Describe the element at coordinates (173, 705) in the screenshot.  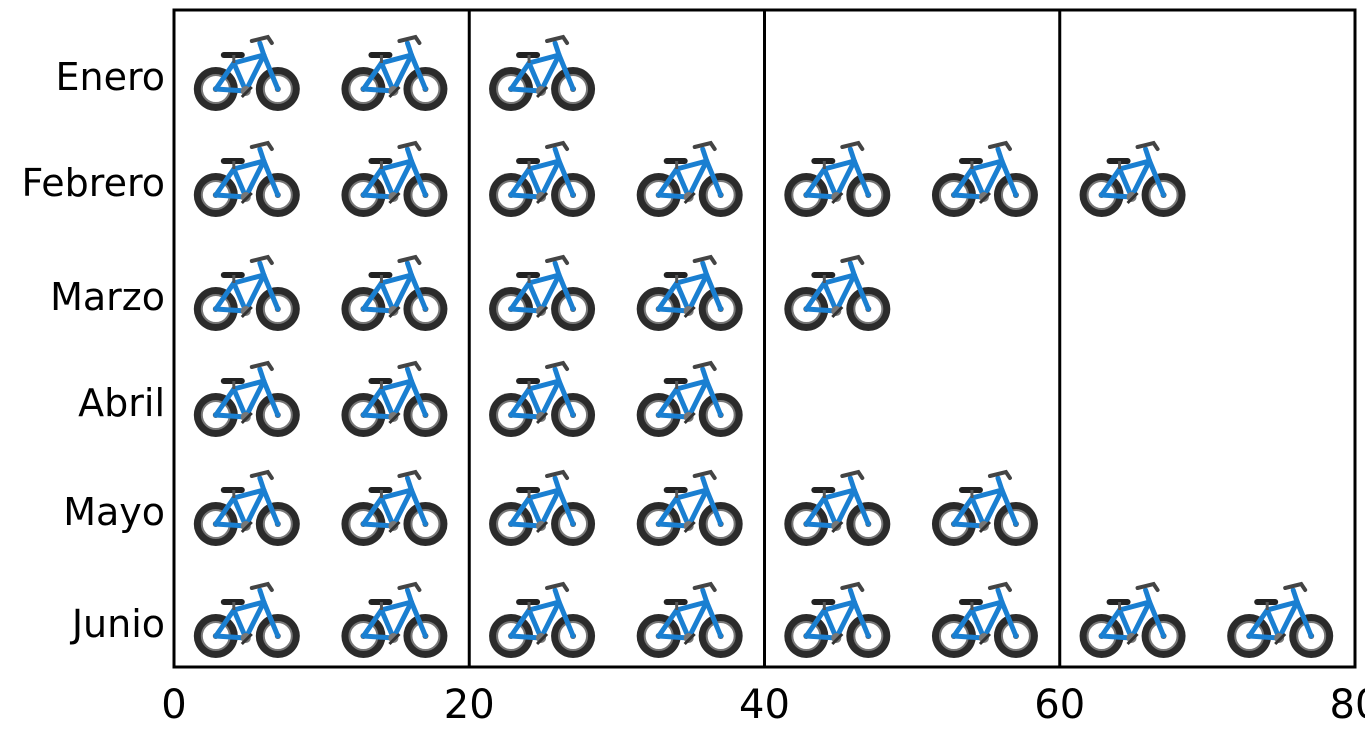
I see `x-tick-label: 0` at that location.